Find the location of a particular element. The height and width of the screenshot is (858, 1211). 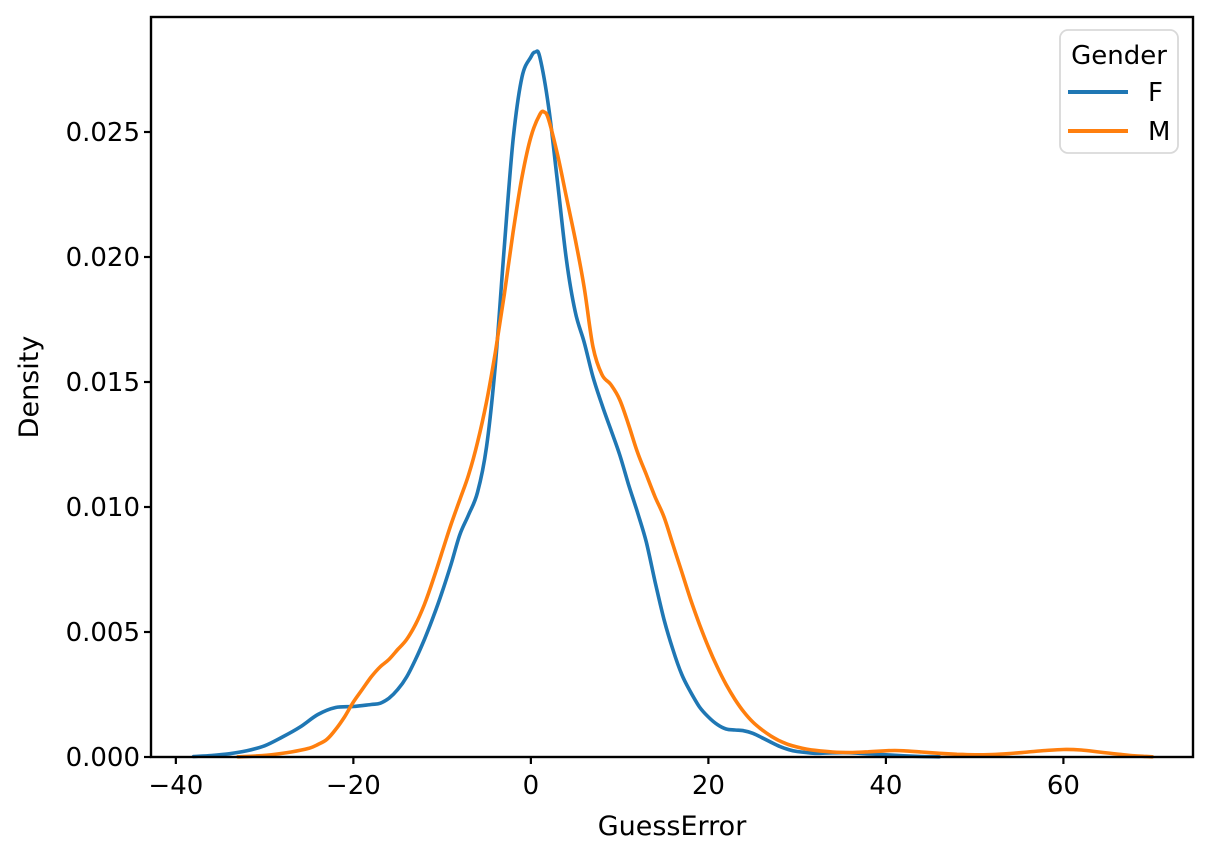

y-tick-label: 0.025 is located at coordinates (103, 133).